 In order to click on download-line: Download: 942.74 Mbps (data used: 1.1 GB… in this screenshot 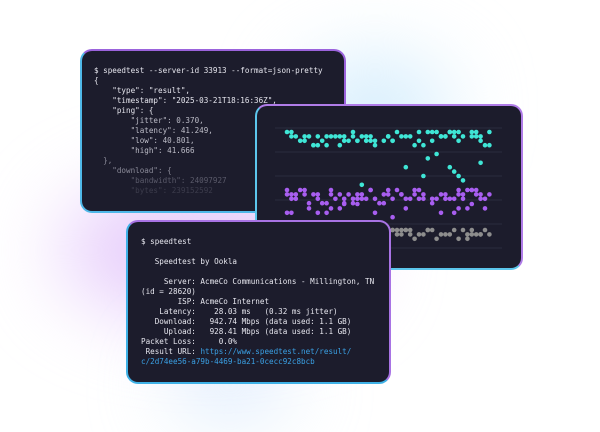, I will do `click(246, 321)`.